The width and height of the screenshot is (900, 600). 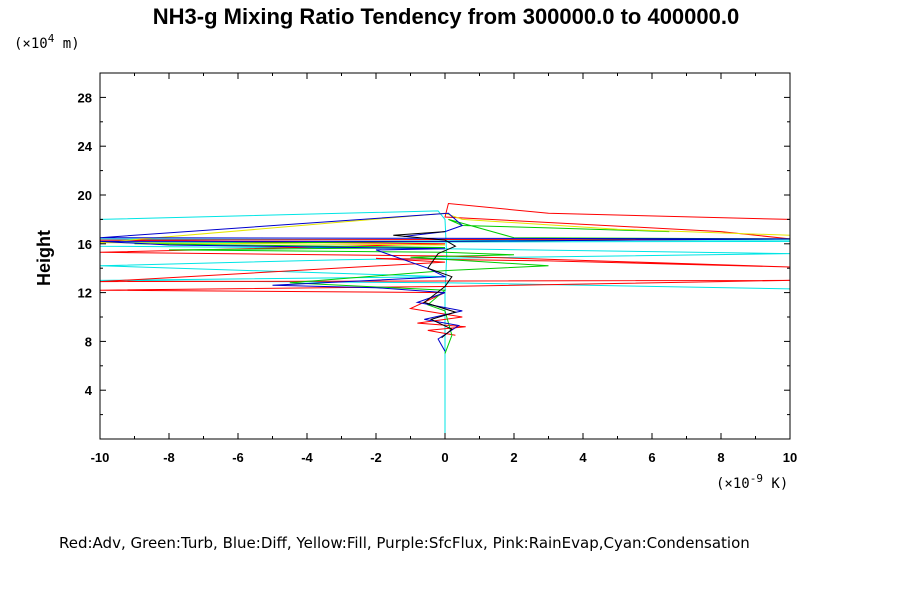 I want to click on x-tick-label: -2, so click(x=376, y=457).